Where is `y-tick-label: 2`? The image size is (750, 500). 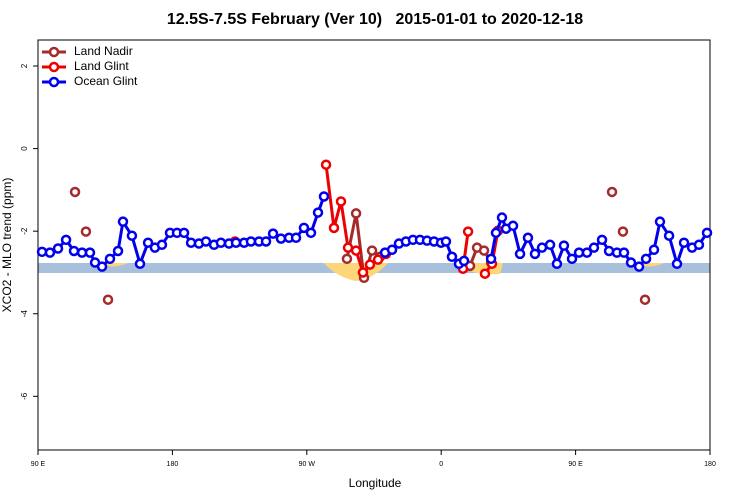
y-tick-label: 2 is located at coordinates (24, 65).